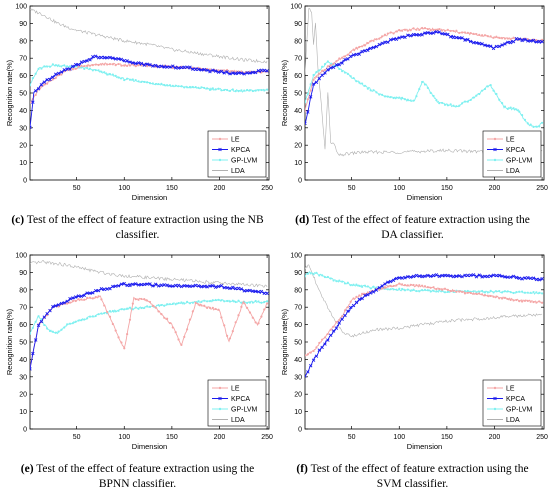 The image size is (550, 498). Describe the element at coordinates (137, 484) in the screenshot. I see `caption-line-2: BPNN classifier.` at that location.